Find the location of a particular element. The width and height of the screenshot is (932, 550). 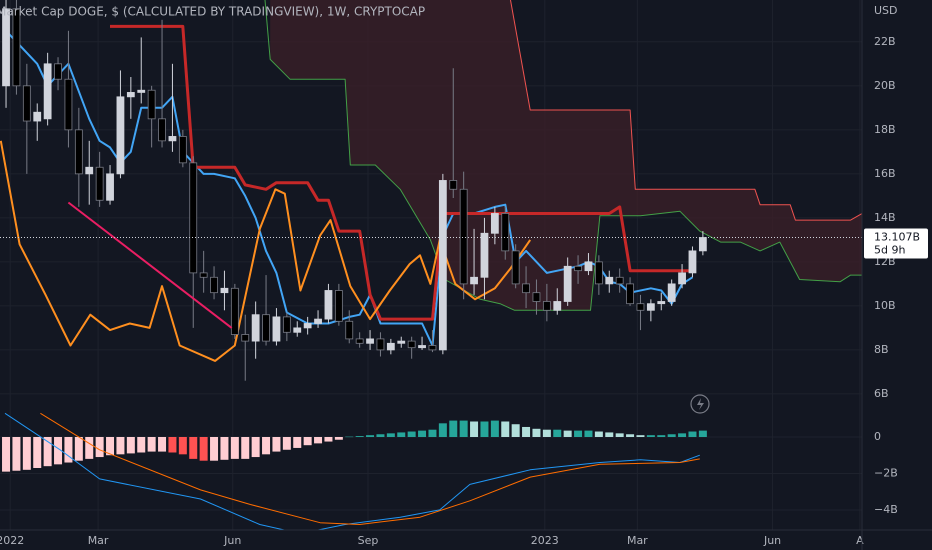

macd-tick-label: −4B is located at coordinates (886, 509).